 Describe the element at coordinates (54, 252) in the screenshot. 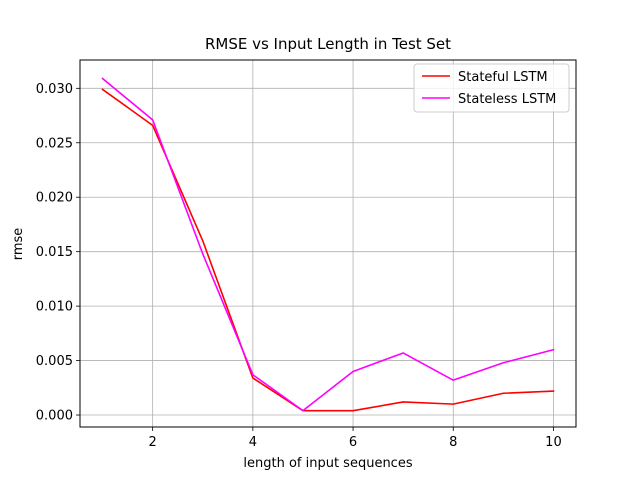

I see `y-tick-label: 0.015` at that location.